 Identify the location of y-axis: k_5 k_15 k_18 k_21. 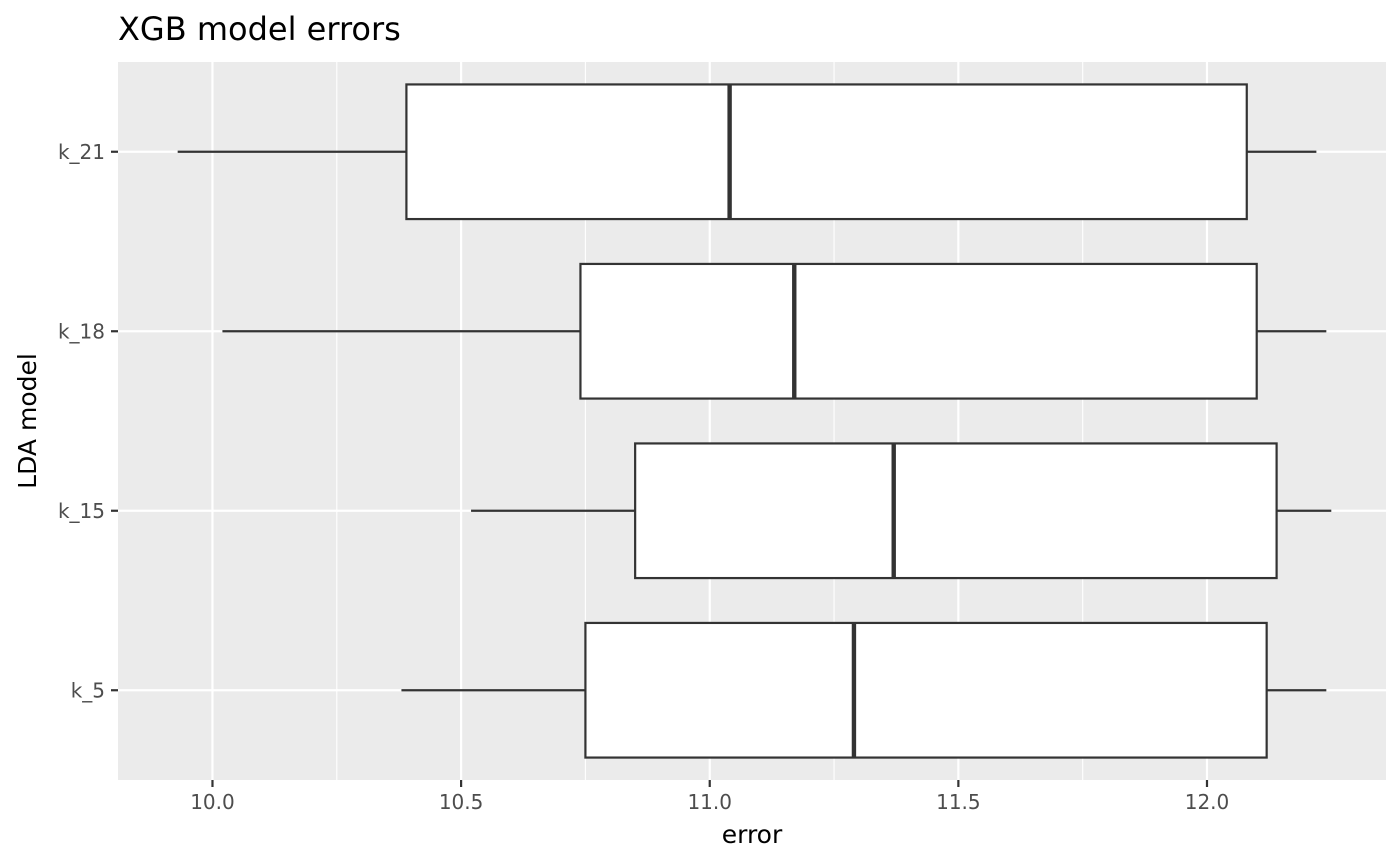
(88, 421).